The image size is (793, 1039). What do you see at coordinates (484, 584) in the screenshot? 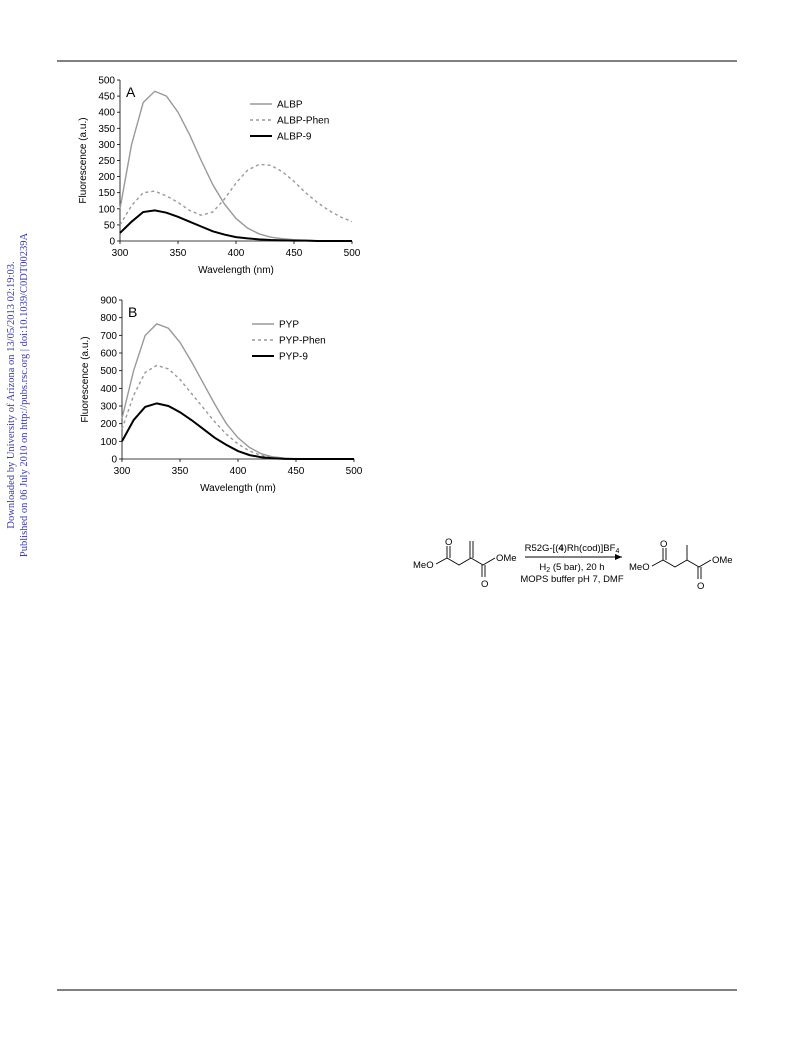
I see `substrate-o-bottom: O` at bounding box center [484, 584].